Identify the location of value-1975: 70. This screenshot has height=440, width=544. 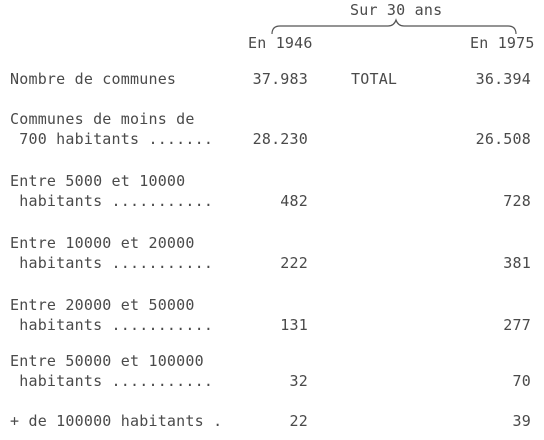
(521, 381).